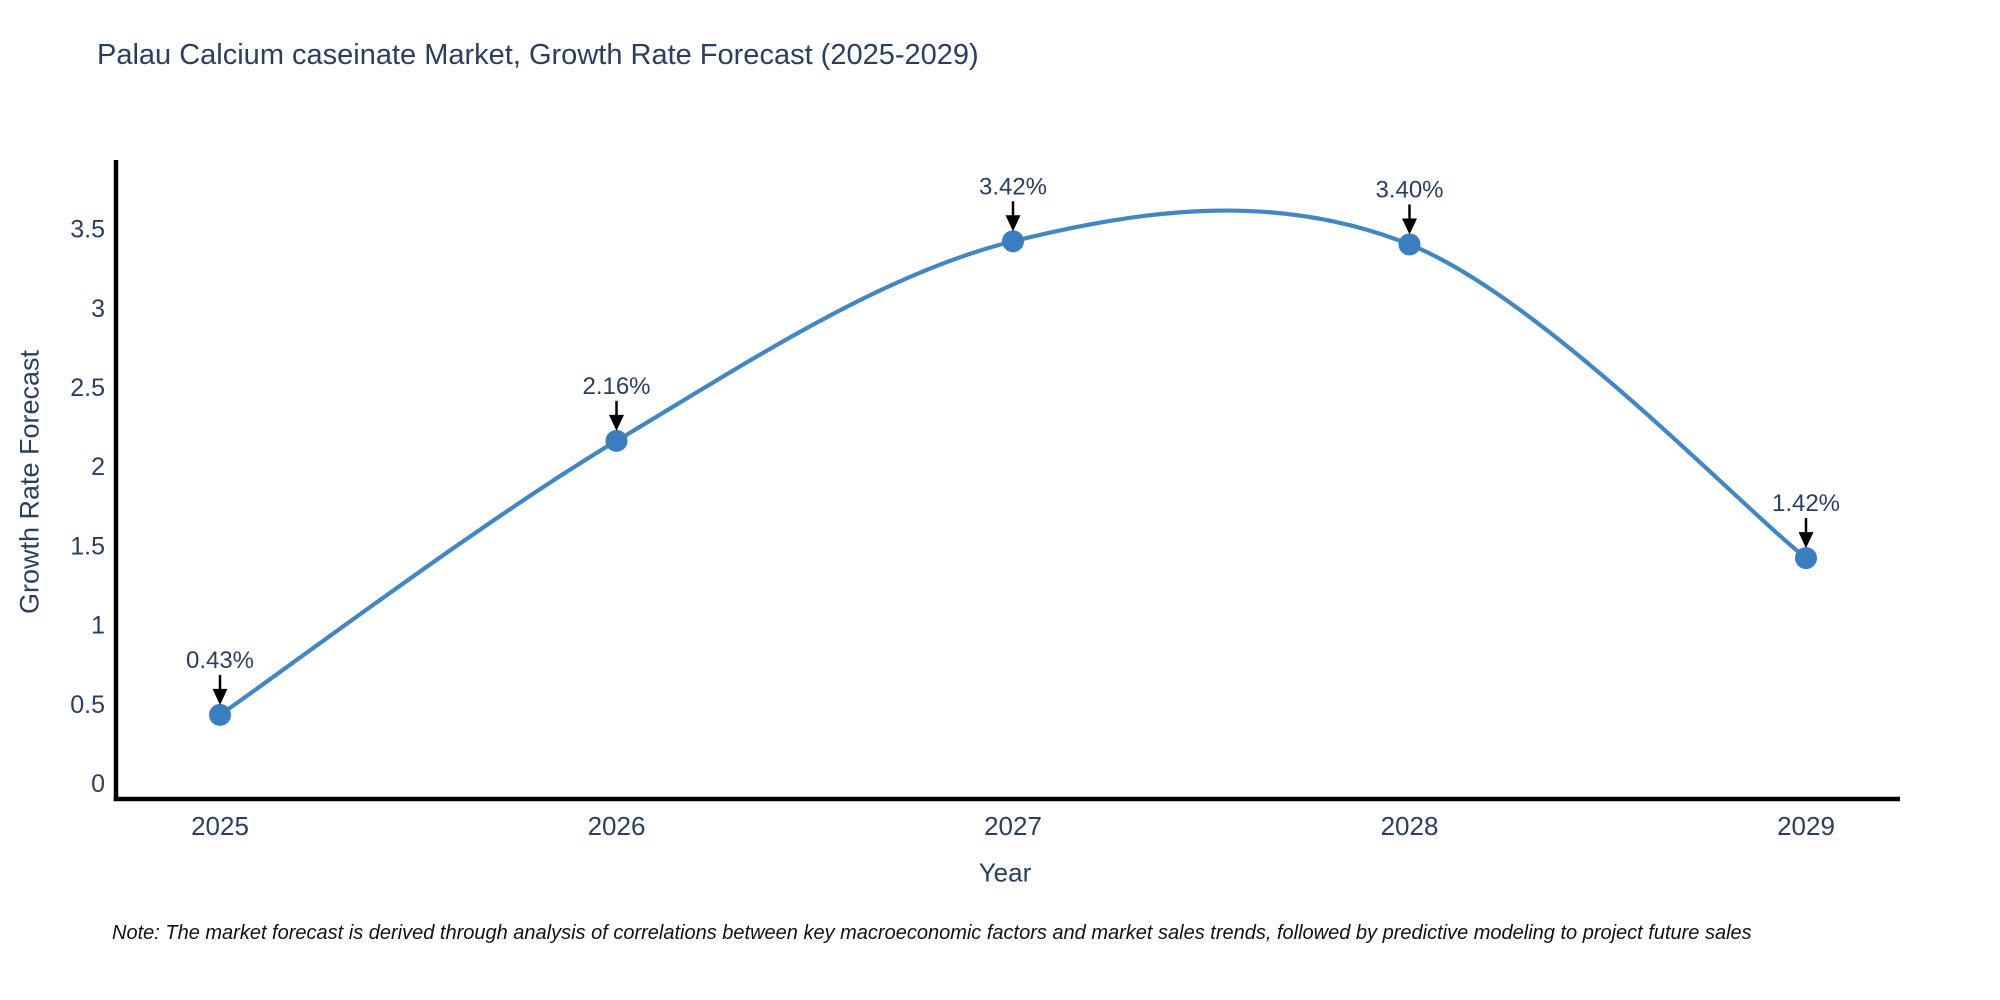  I want to click on x-tick-label: 2027, so click(1013, 826).